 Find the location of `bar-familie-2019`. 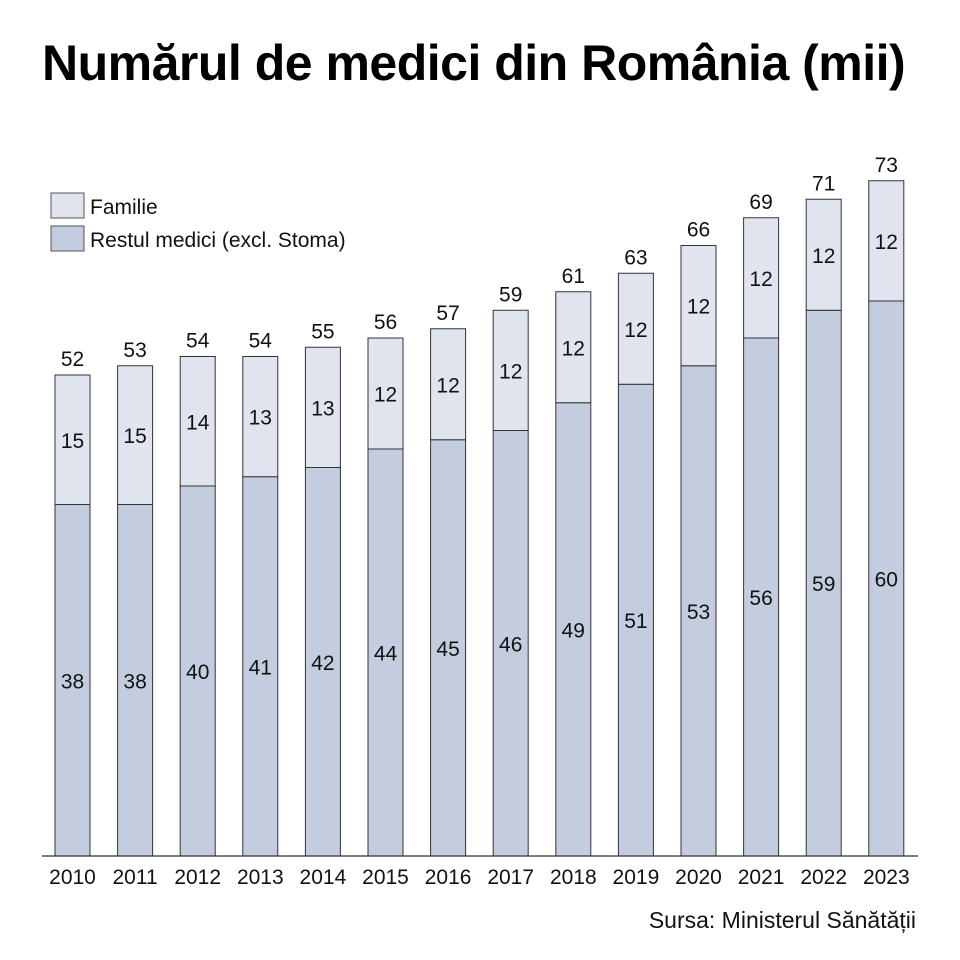

bar-familie-2019 is located at coordinates (635, 328).